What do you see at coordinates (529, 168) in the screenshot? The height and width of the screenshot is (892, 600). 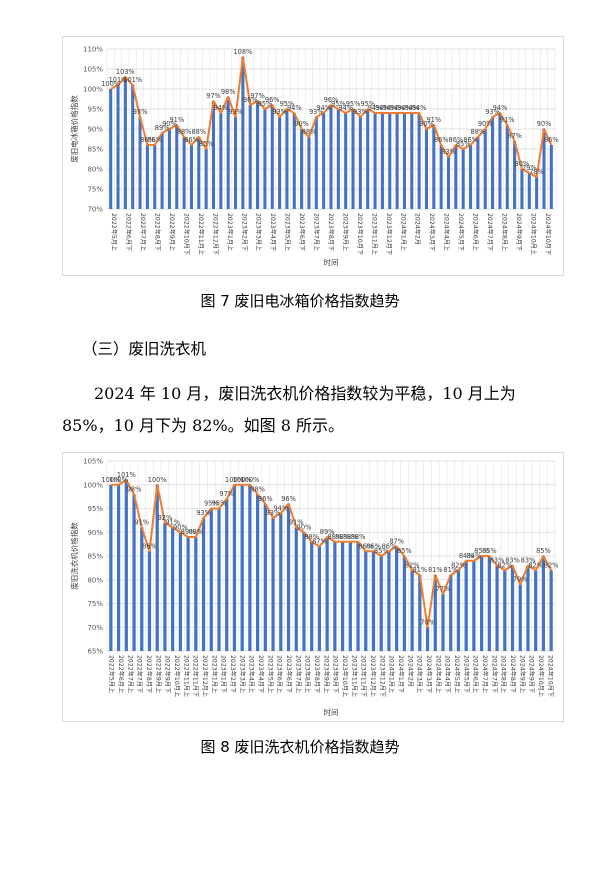 I see `fig7-data-label: 79%` at bounding box center [529, 168].